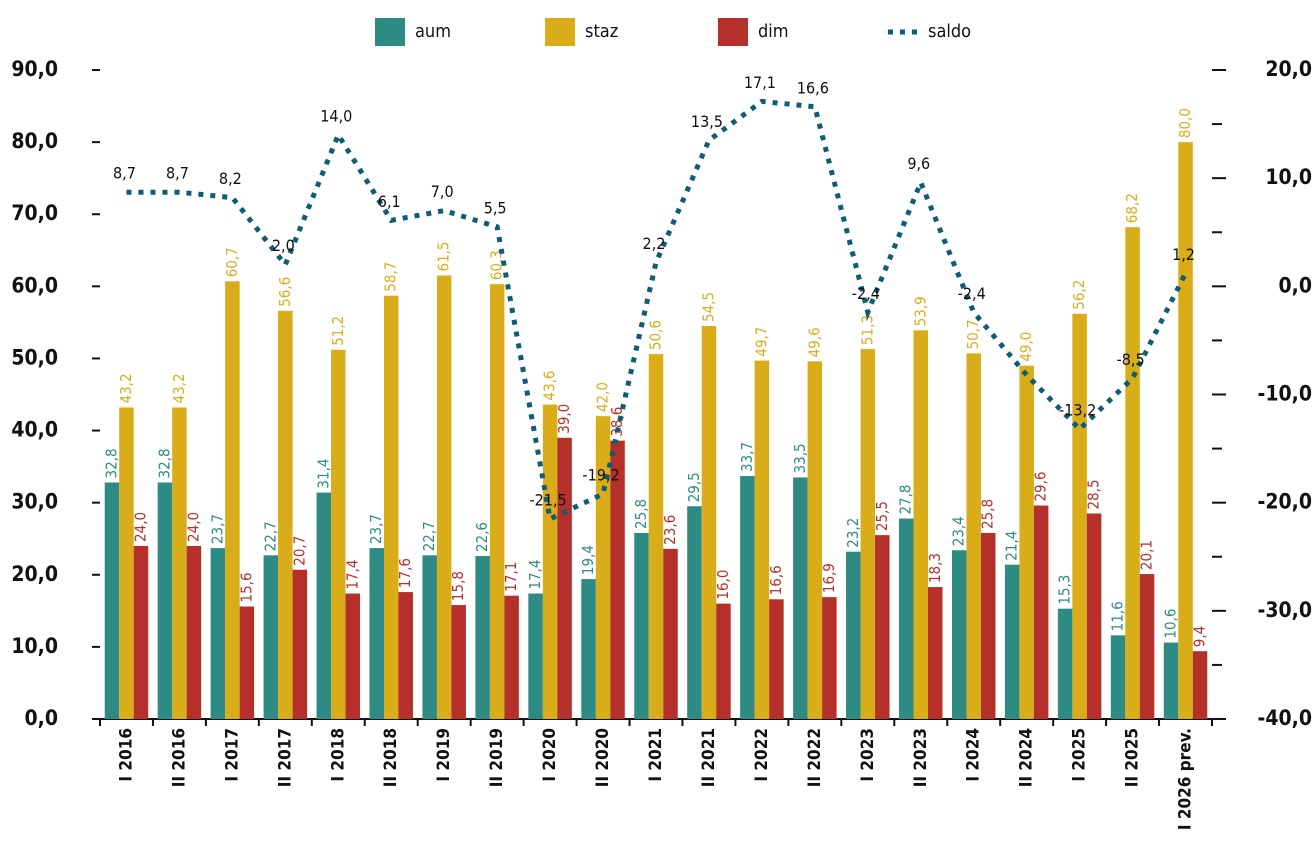 Image resolution: width=1314 pixels, height=847 pixels. What do you see at coordinates (285, 292) in the screenshot?
I see `bar-value-label: 56,6` at bounding box center [285, 292].